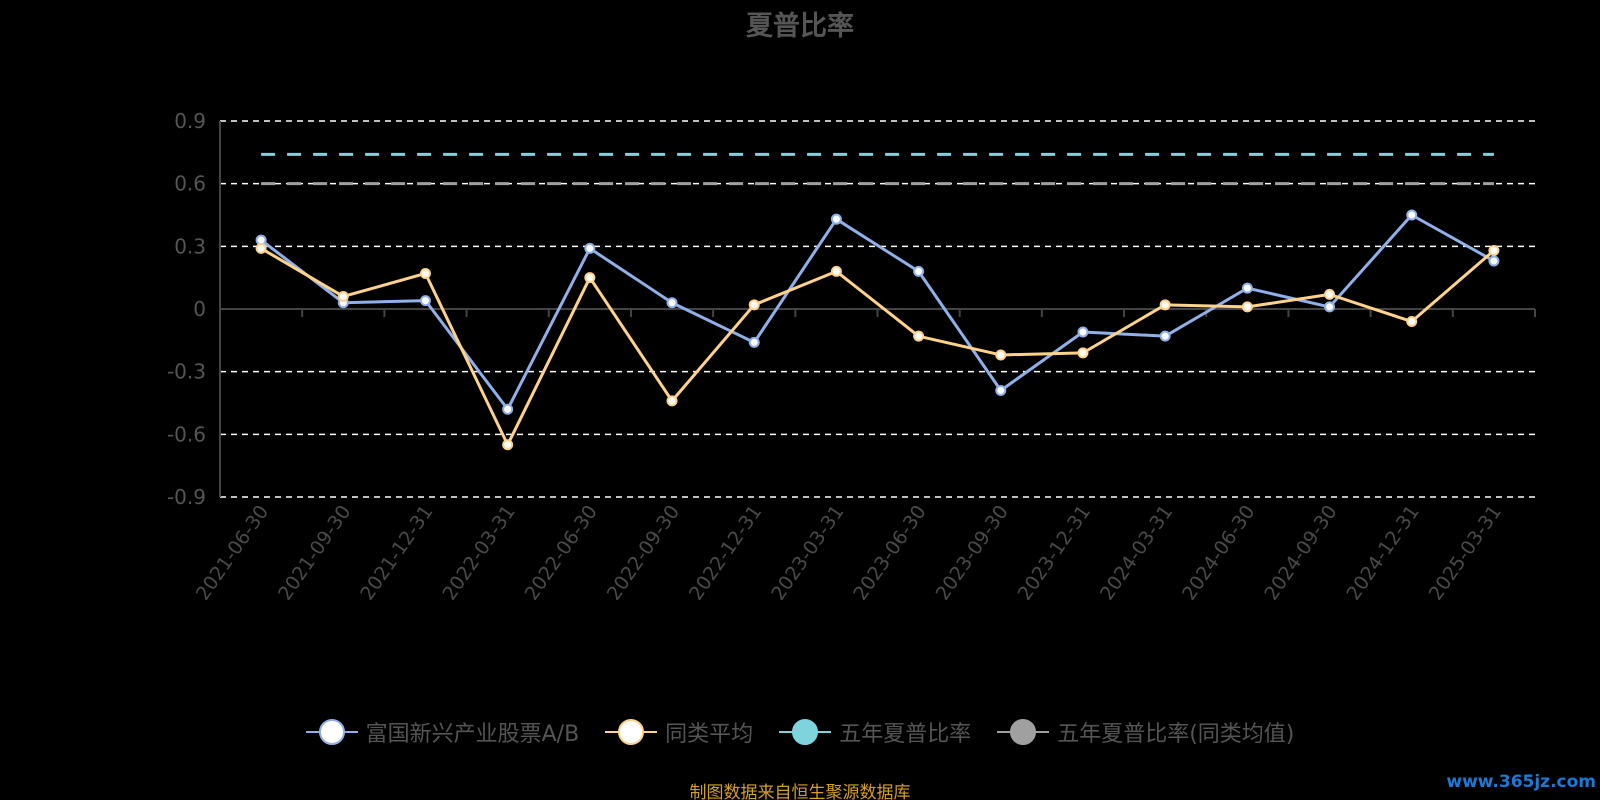  What do you see at coordinates (186, 434) in the screenshot?
I see `y-tick-label: -0.6` at bounding box center [186, 434].